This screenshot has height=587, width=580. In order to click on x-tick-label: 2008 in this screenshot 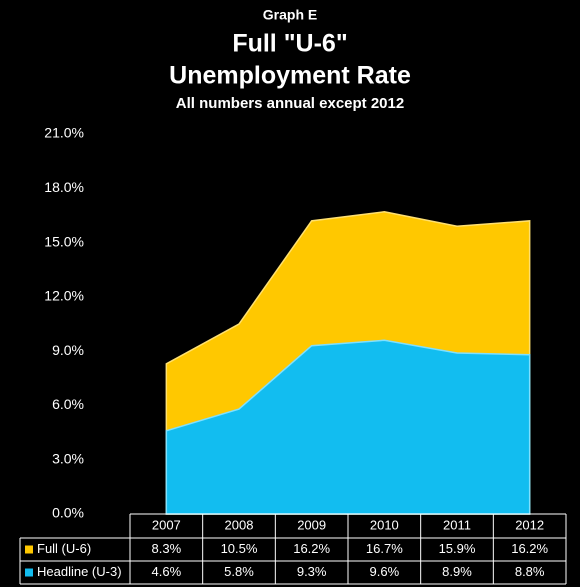, I will do `click(239, 524)`.